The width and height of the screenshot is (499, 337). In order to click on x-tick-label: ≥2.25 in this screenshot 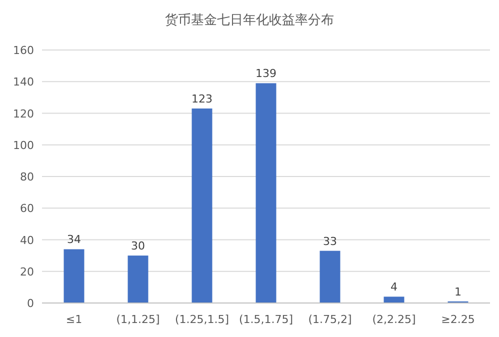, I will do `click(458, 319)`.